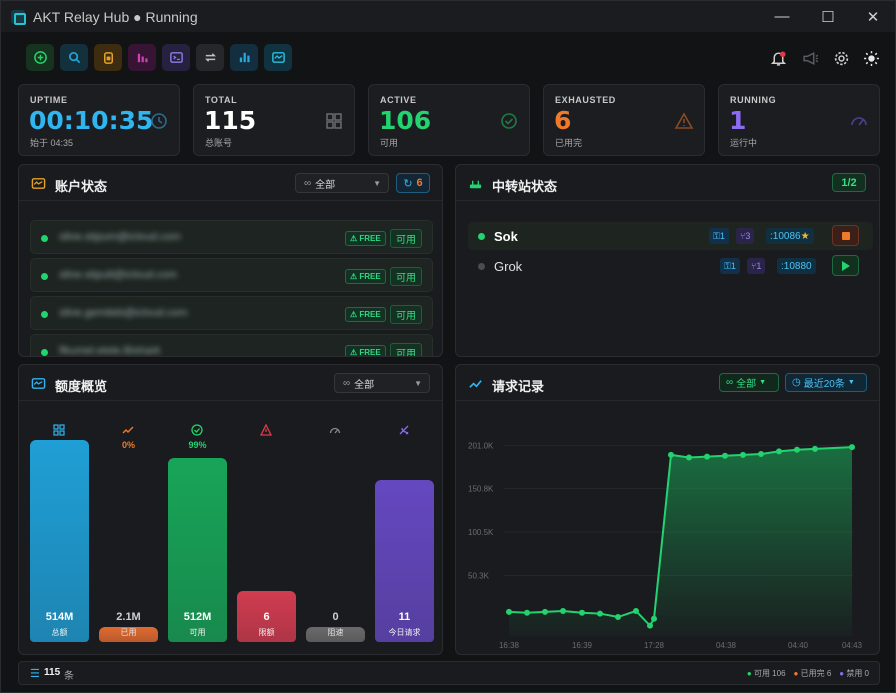 Image resolution: width=896 pixels, height=693 pixels. I want to click on swap-button, so click(210, 57).